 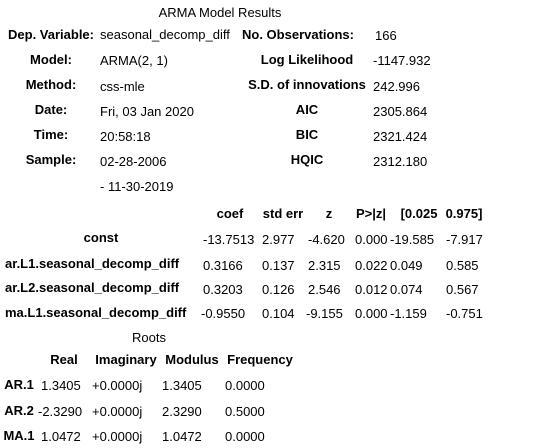 What do you see at coordinates (278, 239) in the screenshot?
I see `std-err-cell: 2.977` at bounding box center [278, 239].